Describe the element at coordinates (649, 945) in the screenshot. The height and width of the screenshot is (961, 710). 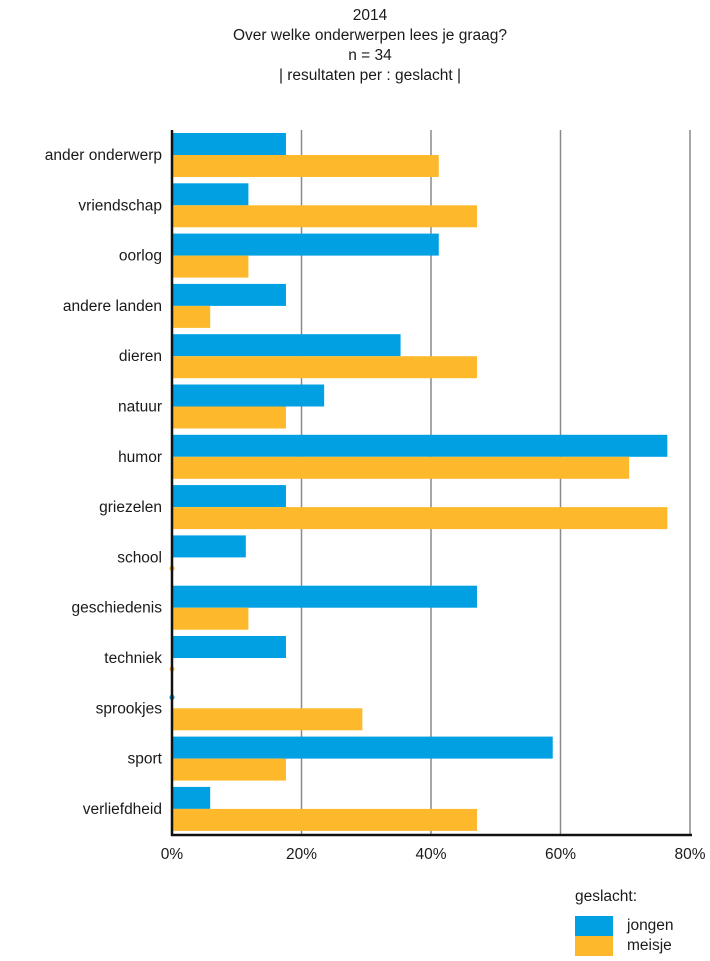
I see `legend-label-meisje: meisje` at that location.